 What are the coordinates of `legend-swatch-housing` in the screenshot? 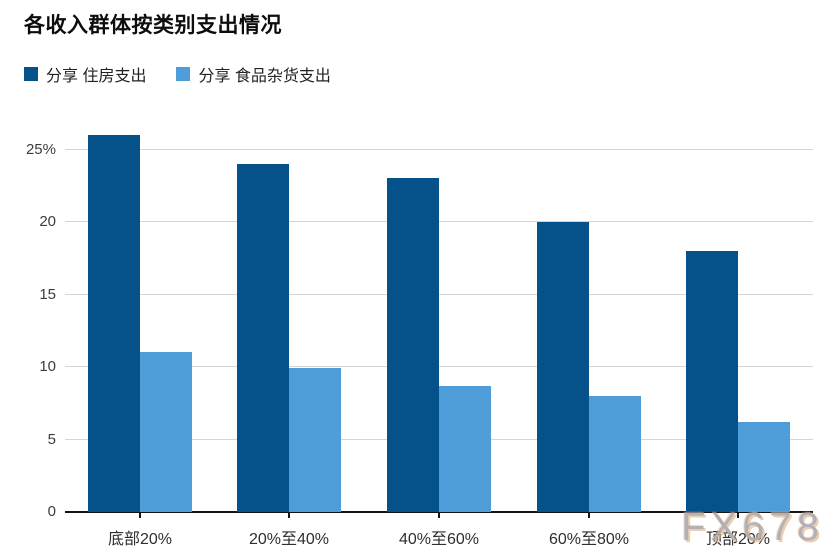 It's located at (31, 74).